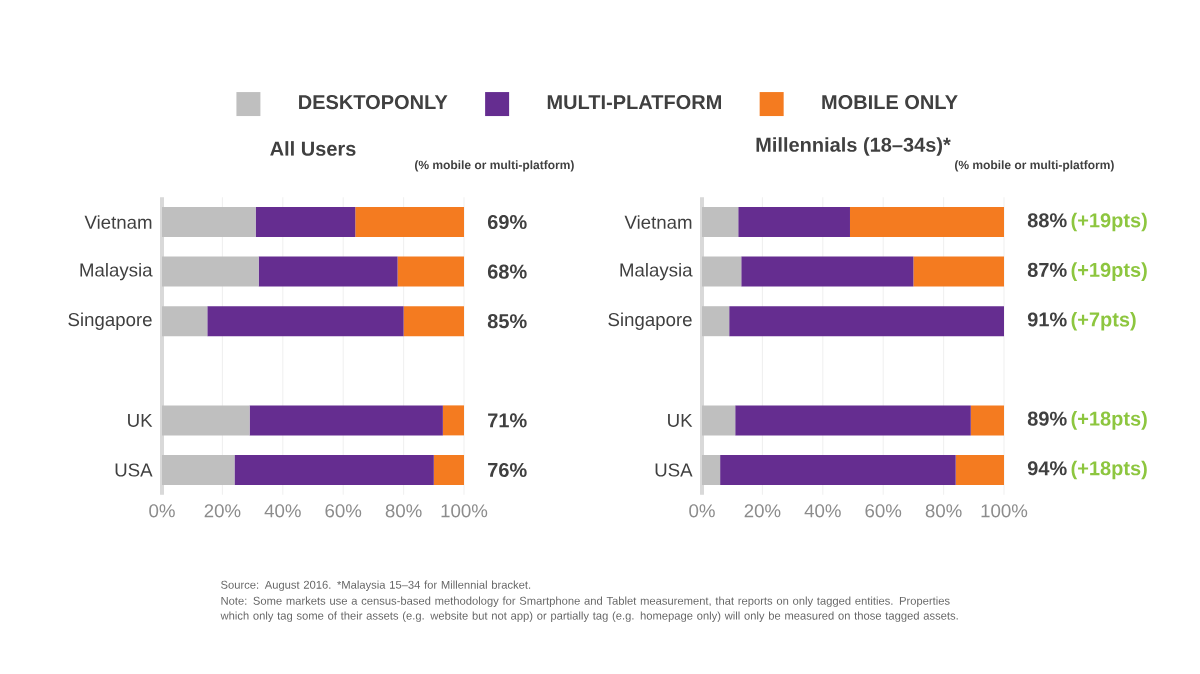  Describe the element at coordinates (1047, 319) in the screenshot. I see `text: 91%` at that location.